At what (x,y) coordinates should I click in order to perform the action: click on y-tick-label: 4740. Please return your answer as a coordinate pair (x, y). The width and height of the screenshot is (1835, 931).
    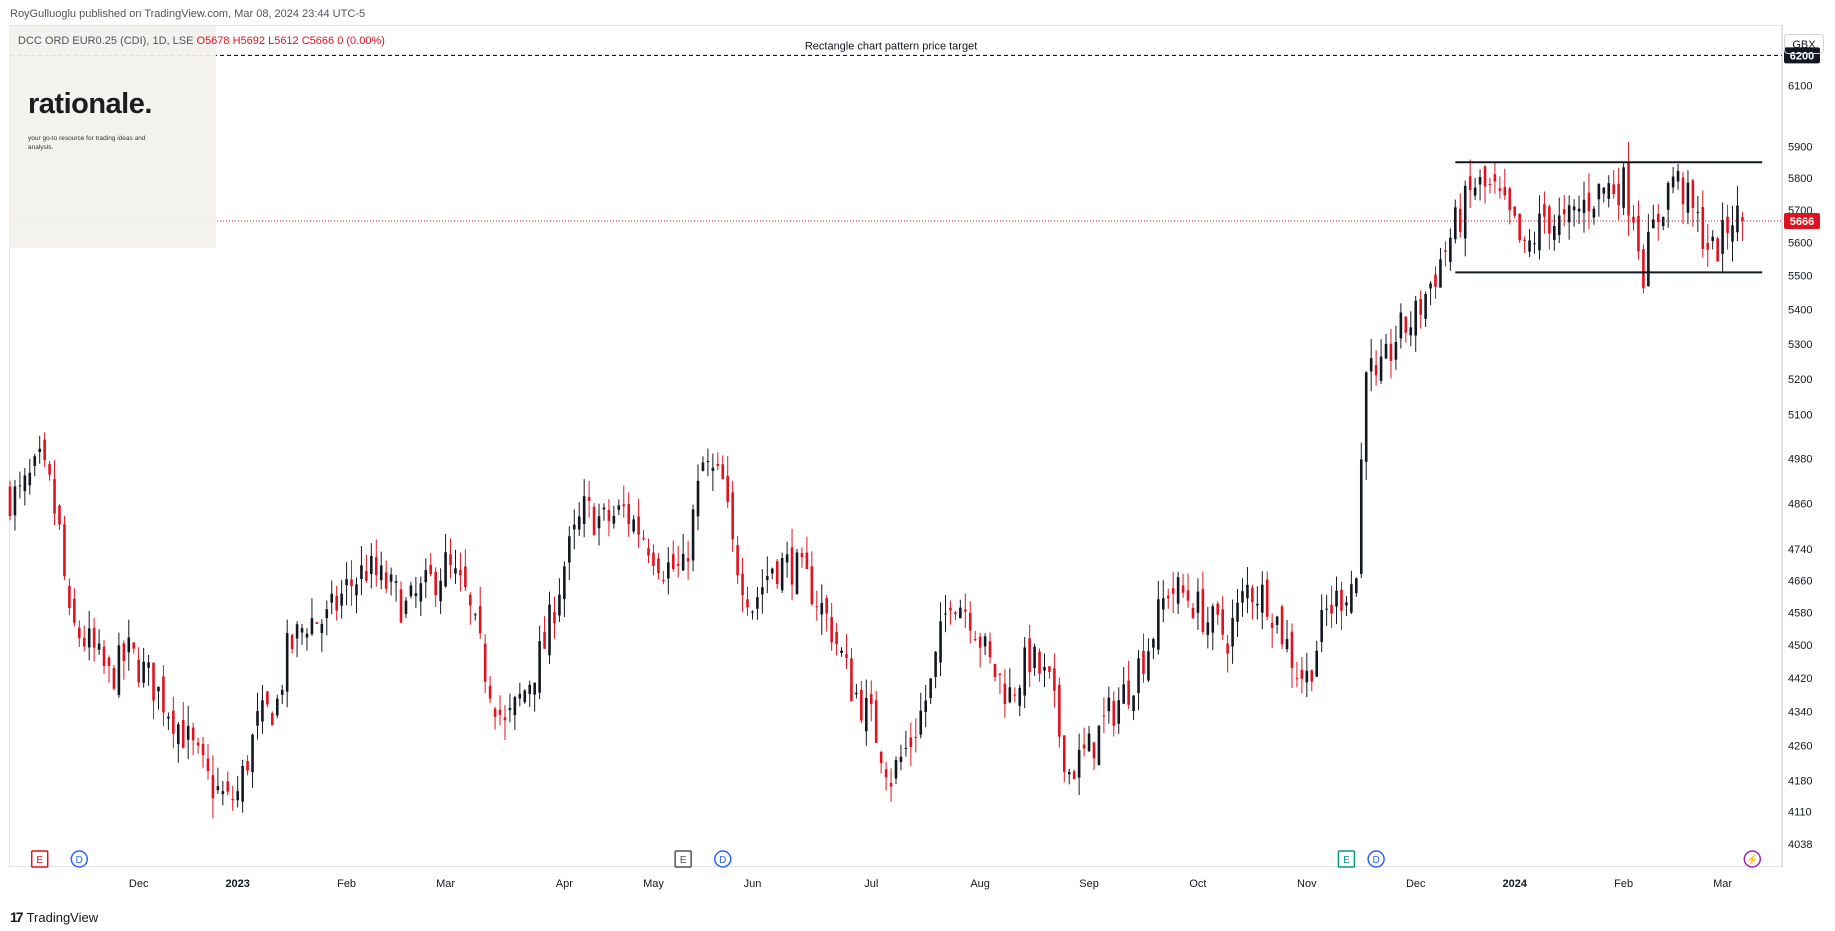
    Looking at the image, I should click on (1800, 550).